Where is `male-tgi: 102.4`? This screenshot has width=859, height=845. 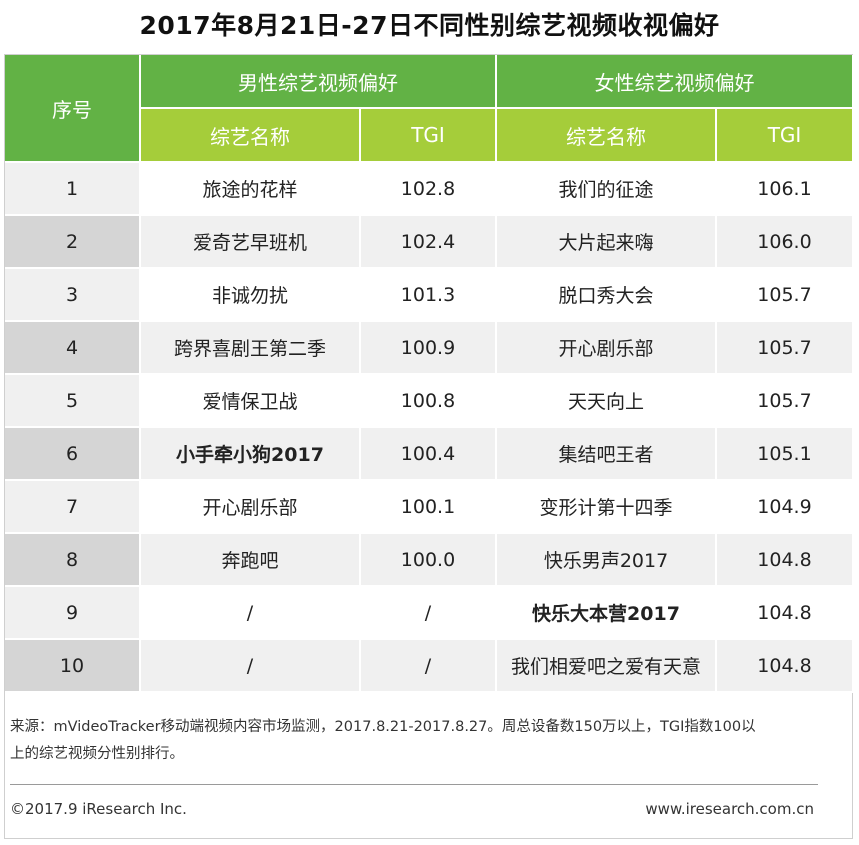
male-tgi: 102.4 is located at coordinates (428, 242).